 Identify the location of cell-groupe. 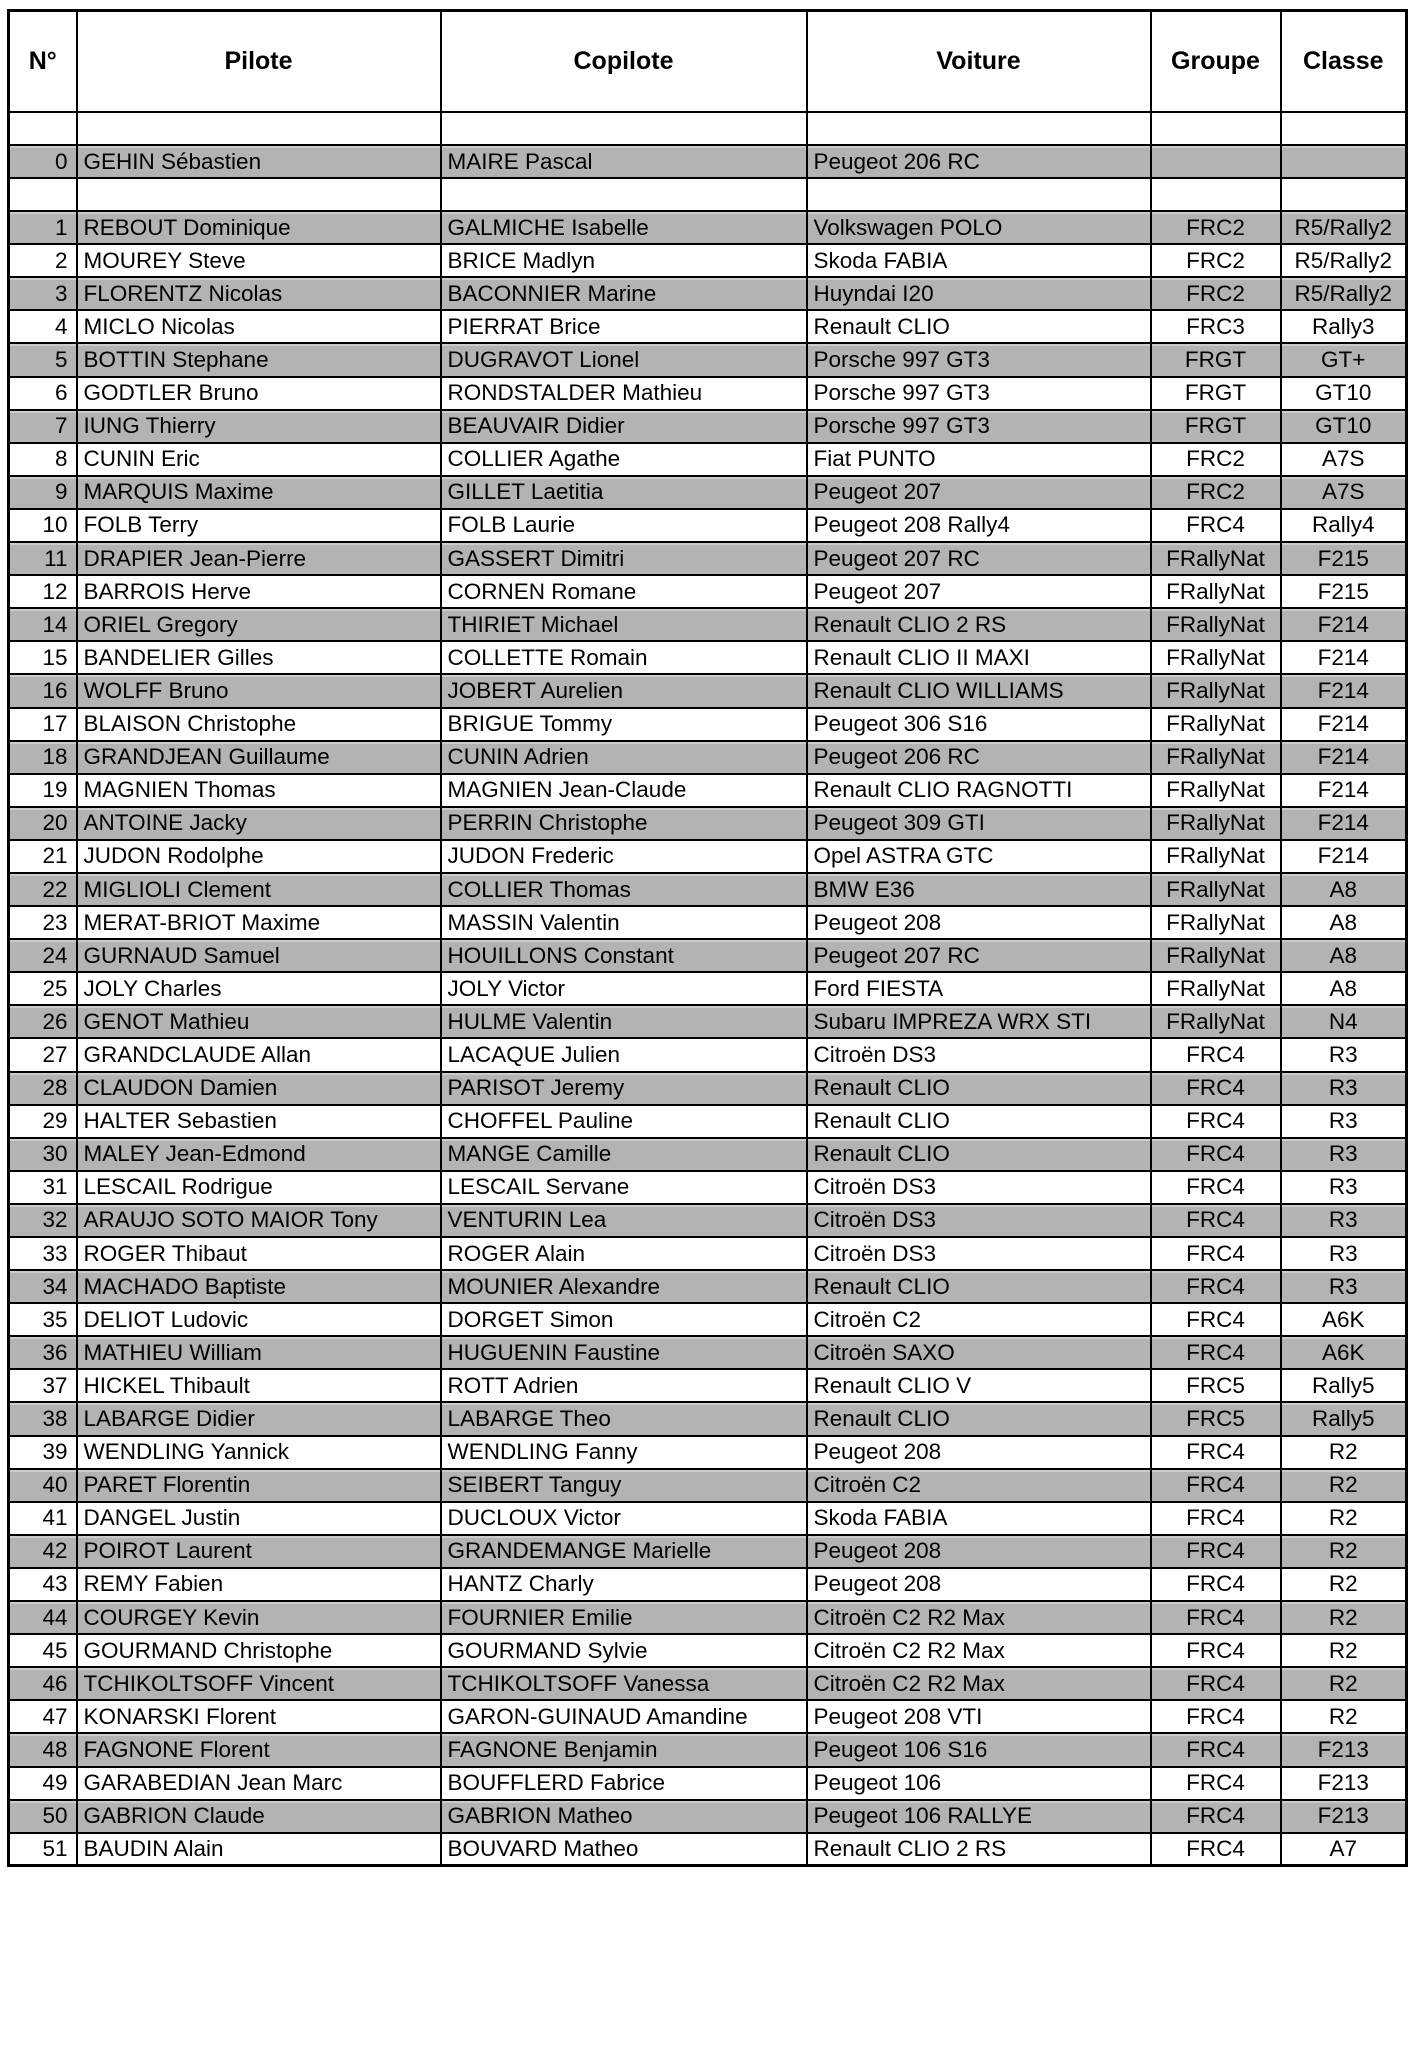
(1215, 161).